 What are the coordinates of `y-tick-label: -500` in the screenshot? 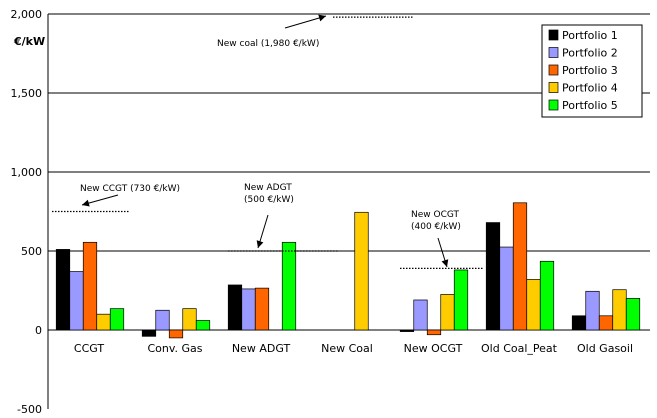 It's located at (29, 409).